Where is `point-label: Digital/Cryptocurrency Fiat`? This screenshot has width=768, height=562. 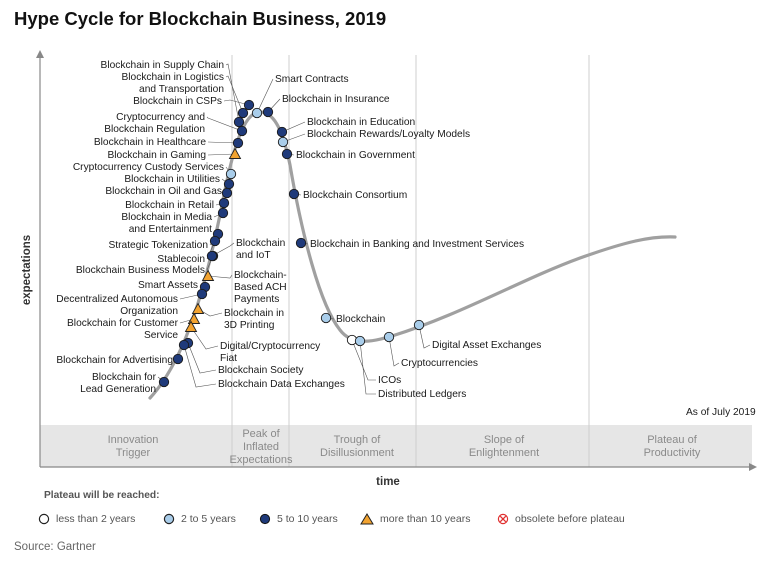 point-label: Digital/Cryptocurrency Fiat is located at coordinates (270, 352).